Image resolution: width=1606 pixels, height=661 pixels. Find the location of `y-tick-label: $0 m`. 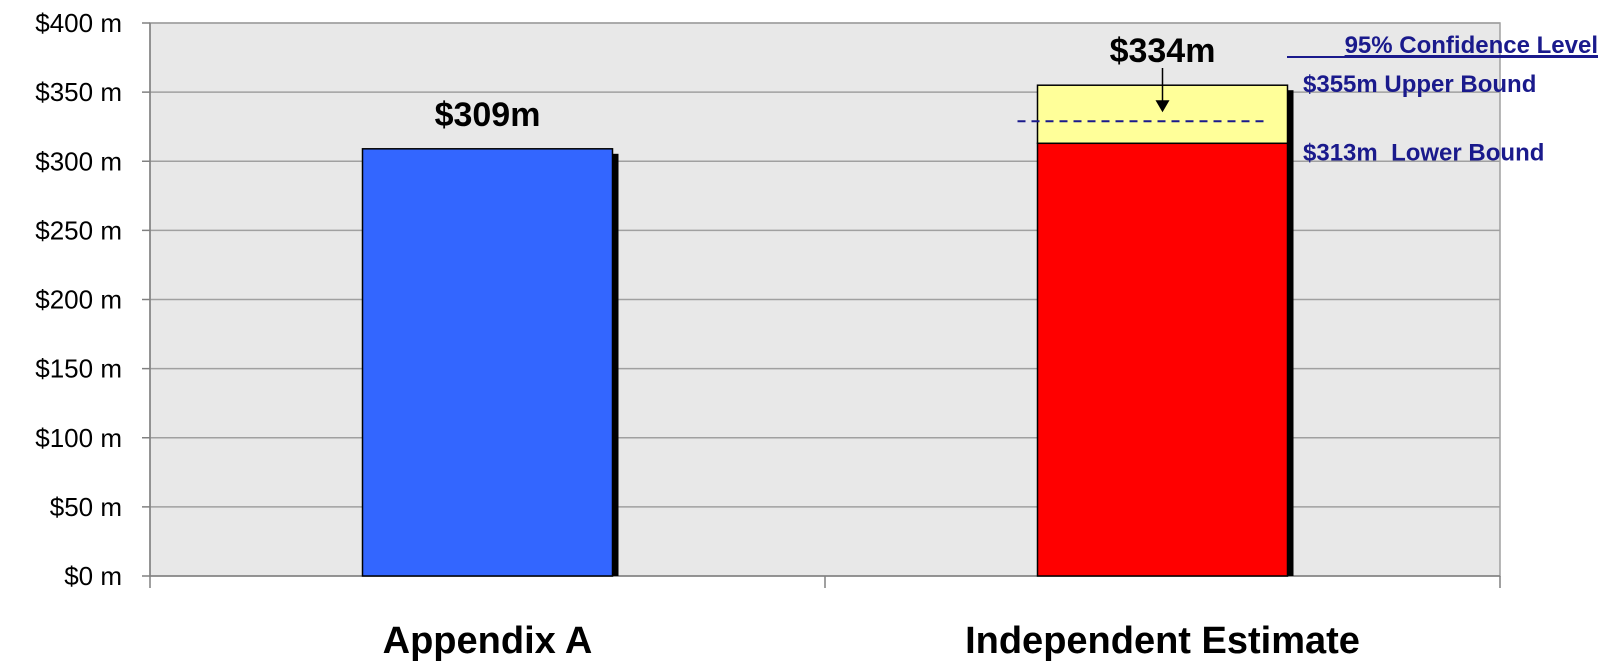

y-tick-label: $0 m is located at coordinates (93, 576).